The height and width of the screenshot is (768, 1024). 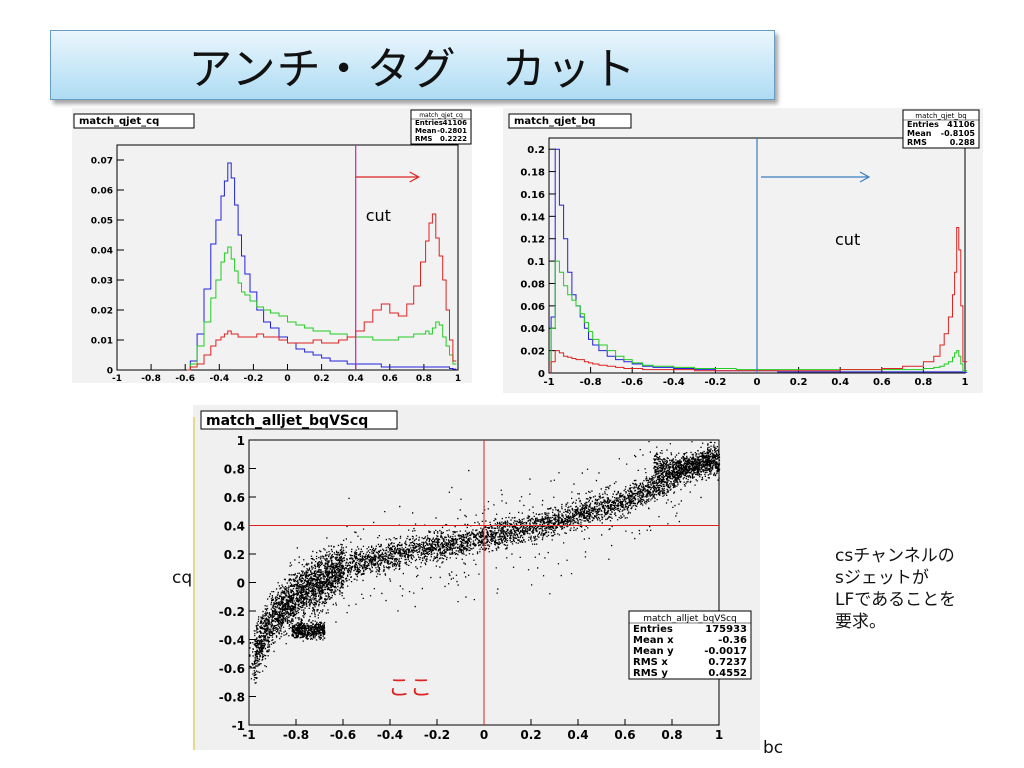 What do you see at coordinates (532, 173) in the screenshot?
I see `y-tick-label: 0.18` at bounding box center [532, 173].